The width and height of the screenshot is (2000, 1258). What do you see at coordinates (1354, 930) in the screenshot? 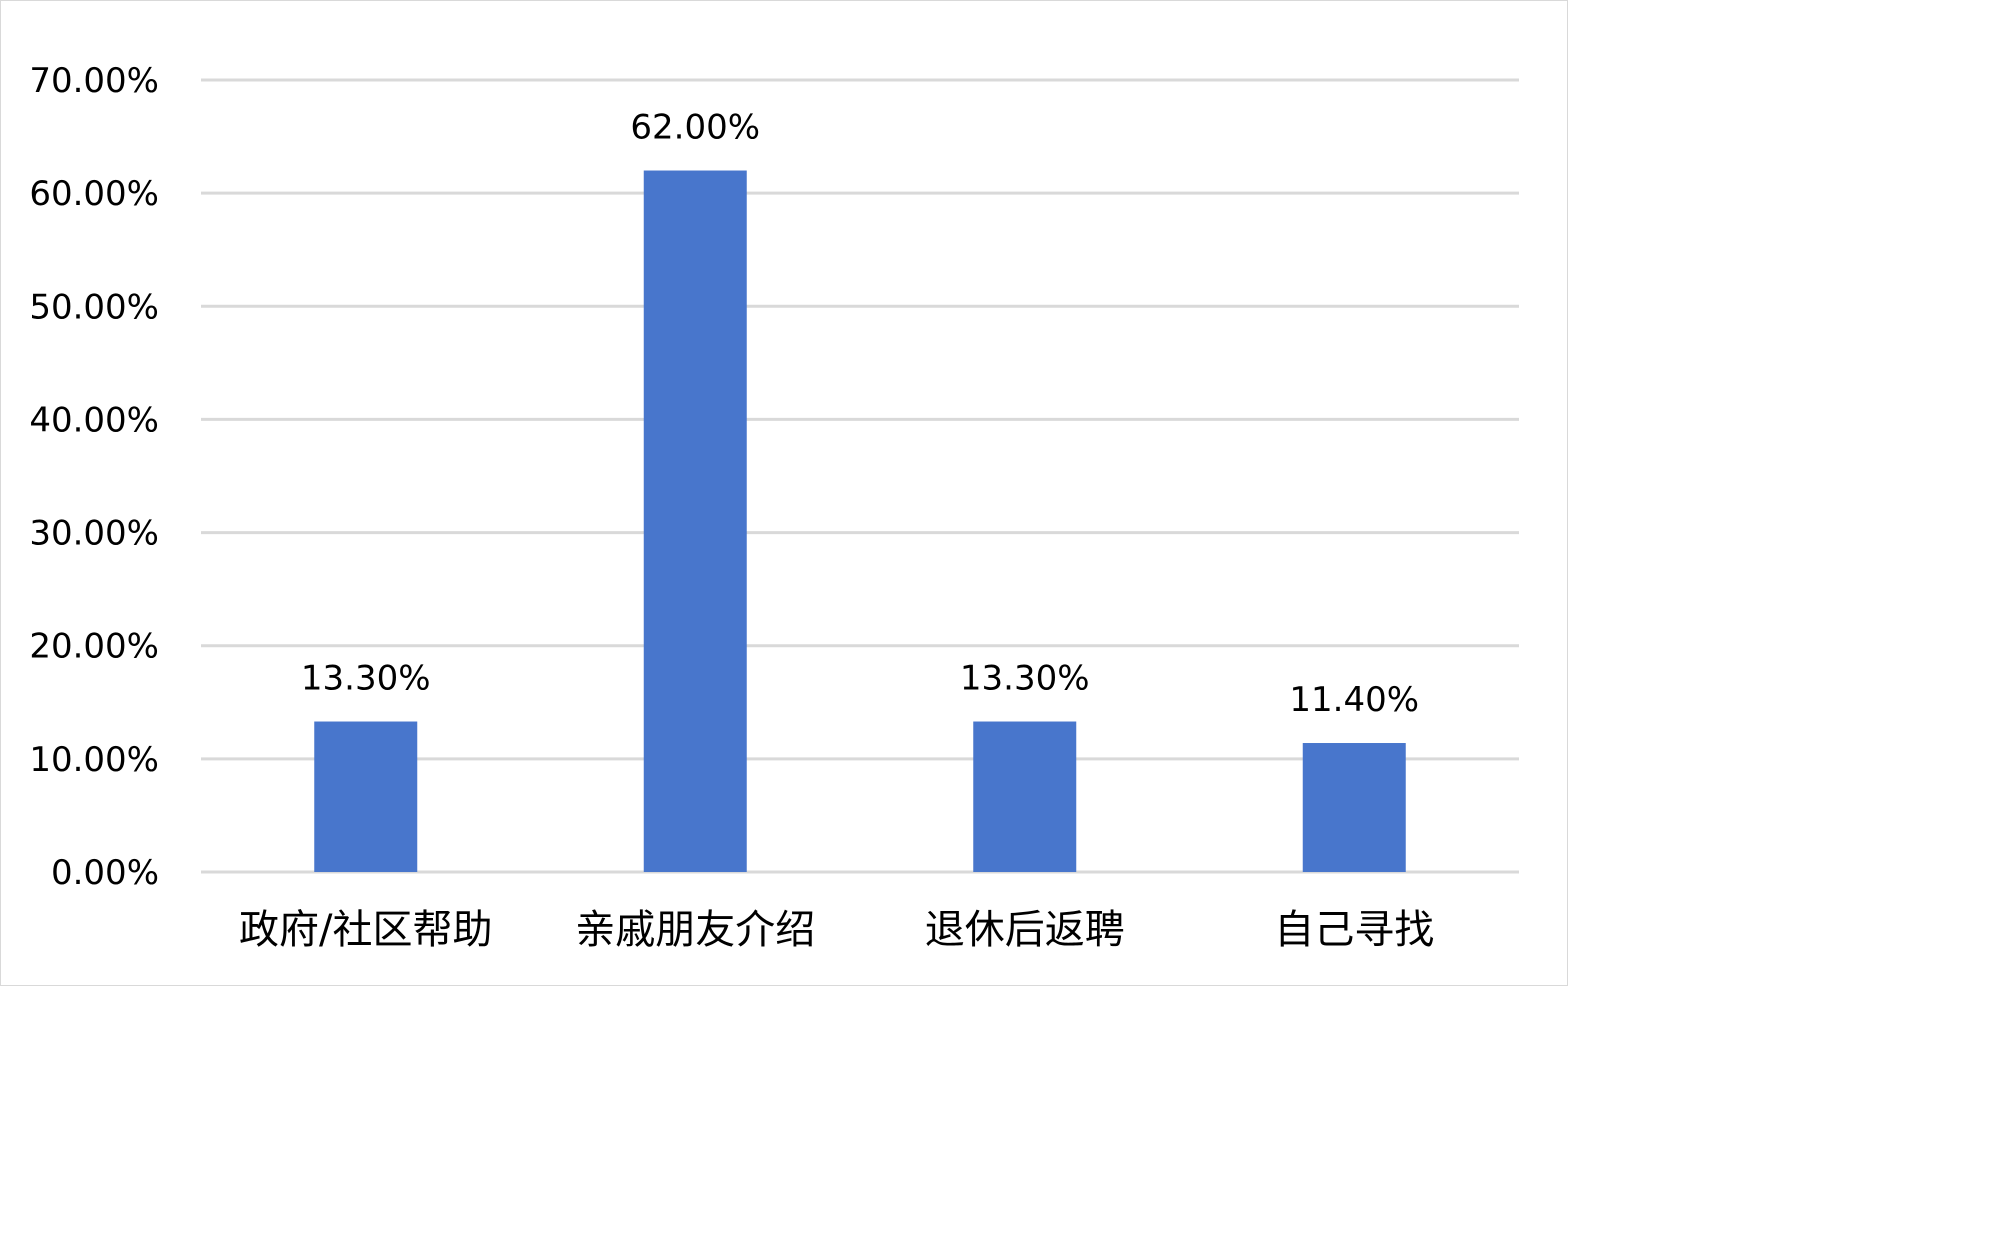
I see `x-tick-label: 自己寻找` at bounding box center [1354, 930].